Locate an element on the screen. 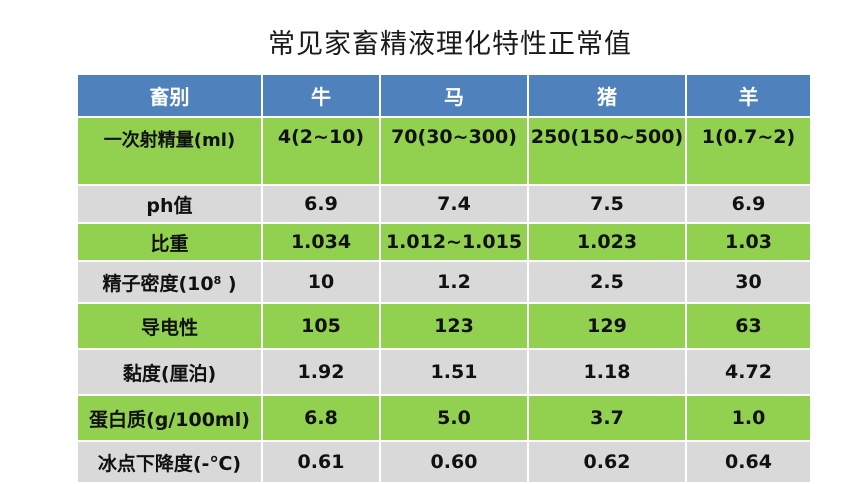 The width and height of the screenshot is (860, 484). table-cell: 4.72 is located at coordinates (748, 372).